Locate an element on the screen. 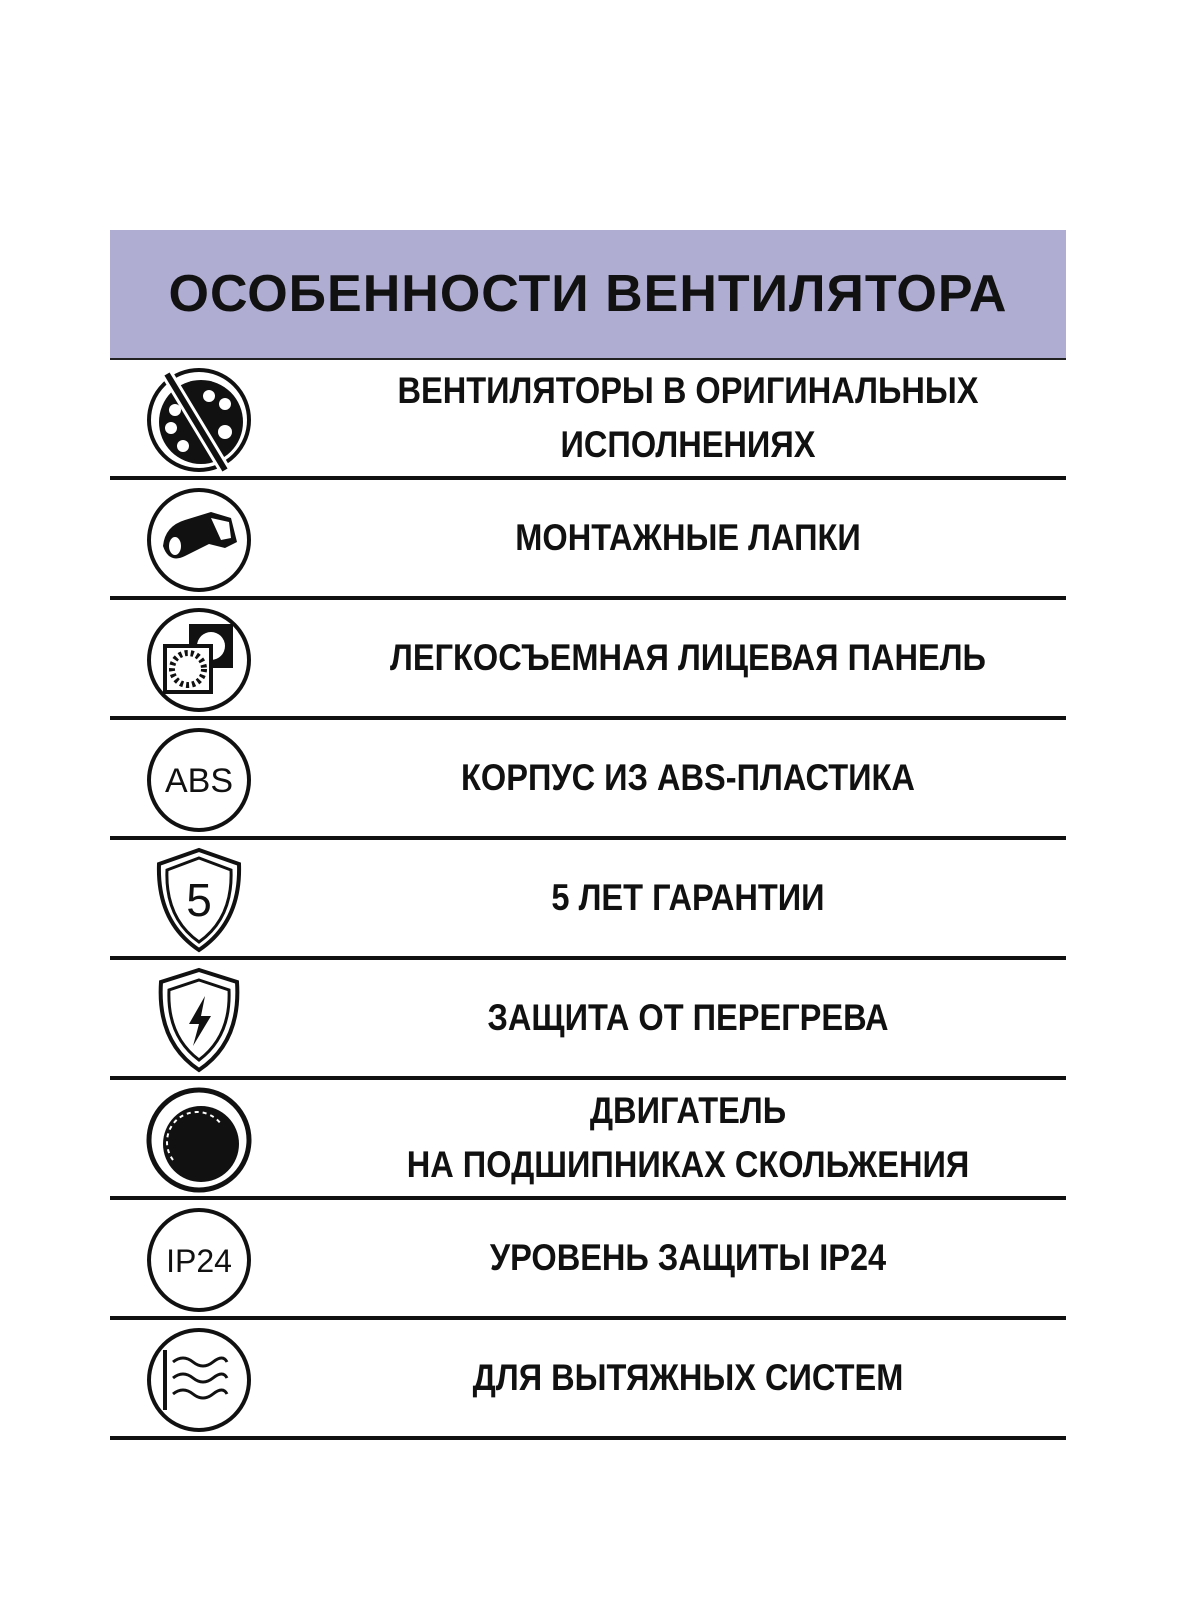 This screenshot has width=1200, height=1600. ip24-icon: IP24 is located at coordinates (199, 1260).